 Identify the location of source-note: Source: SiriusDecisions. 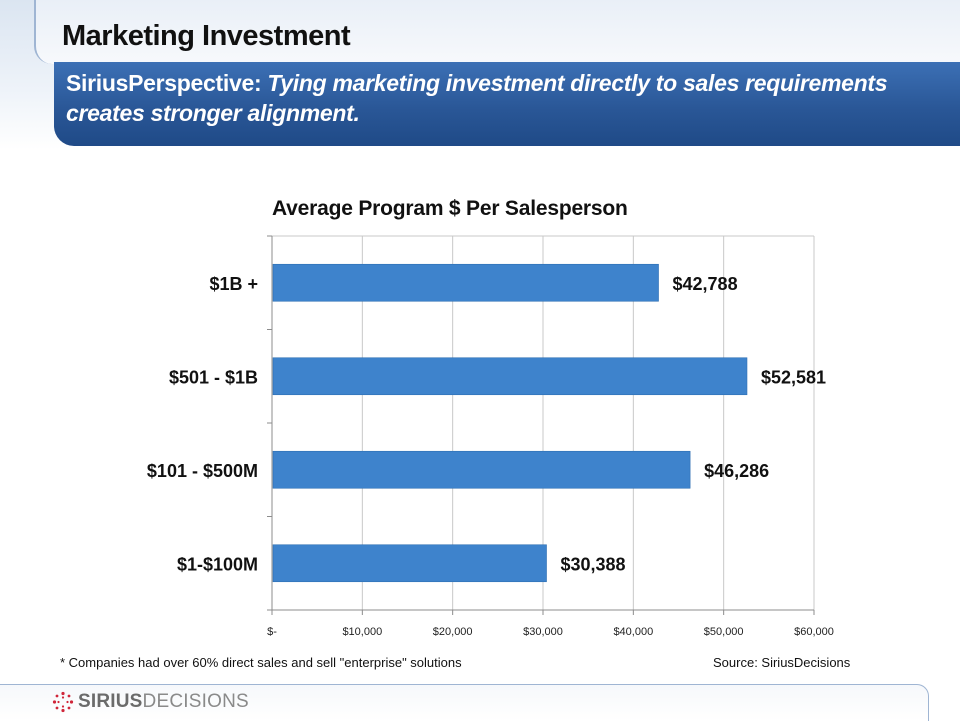
(782, 662).